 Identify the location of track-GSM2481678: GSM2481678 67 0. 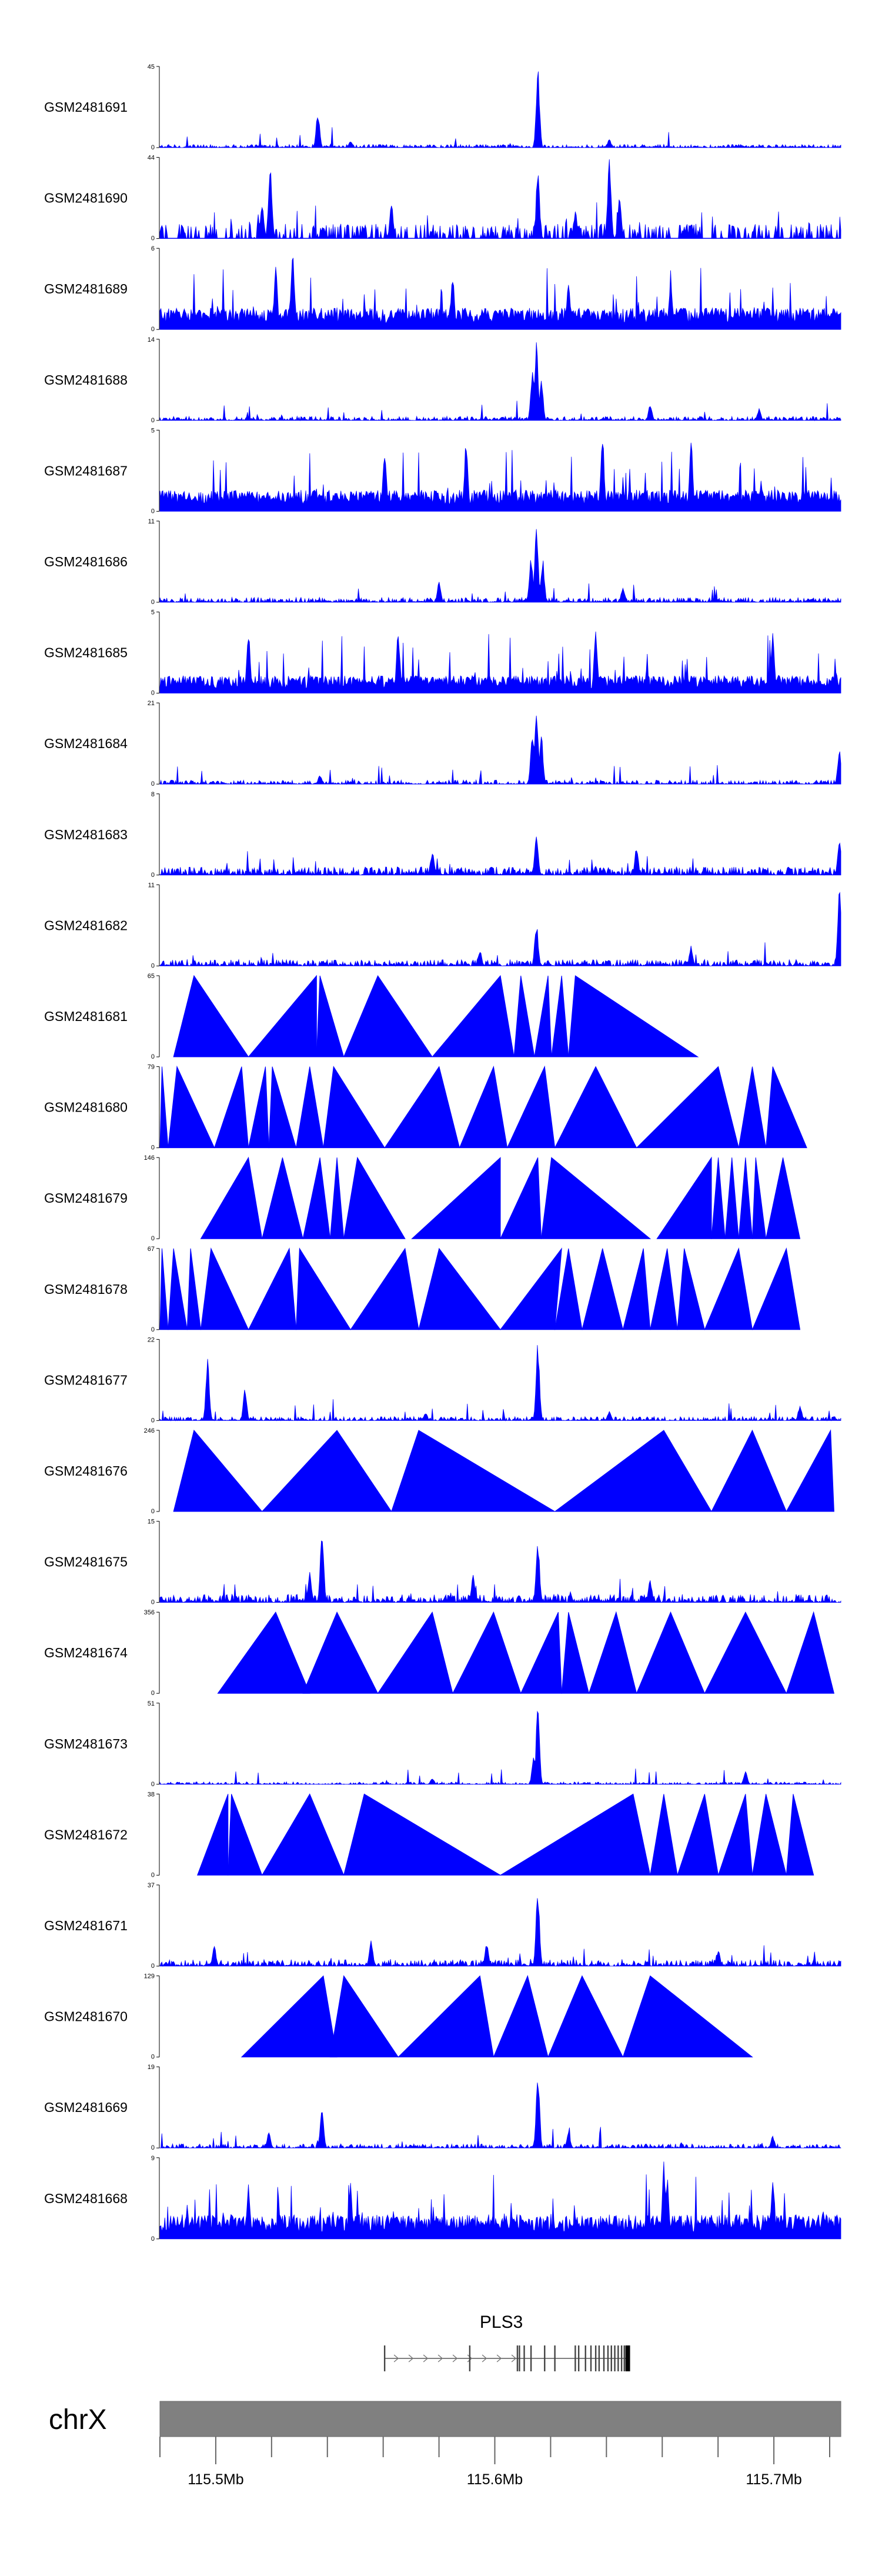
(422, 1289).